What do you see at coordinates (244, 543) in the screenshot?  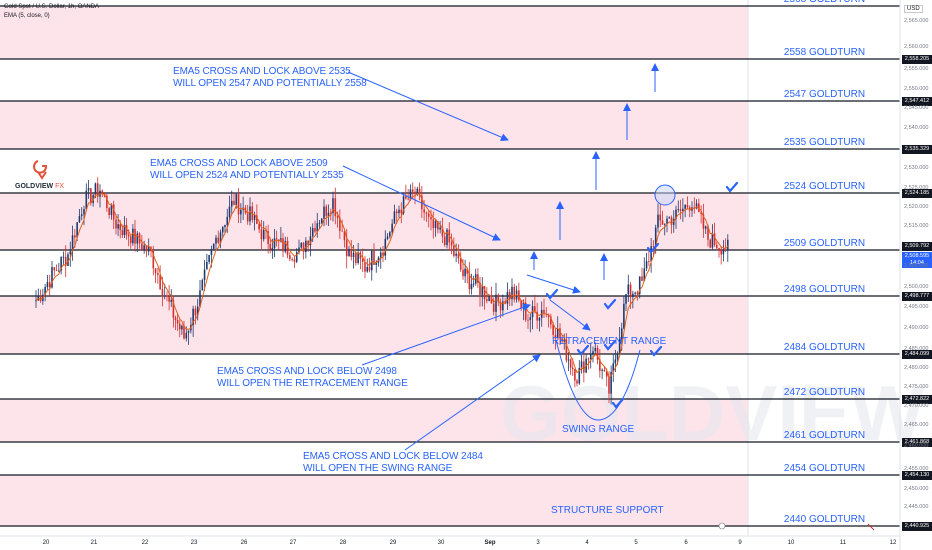 I see `date-tick: 26` at bounding box center [244, 543].